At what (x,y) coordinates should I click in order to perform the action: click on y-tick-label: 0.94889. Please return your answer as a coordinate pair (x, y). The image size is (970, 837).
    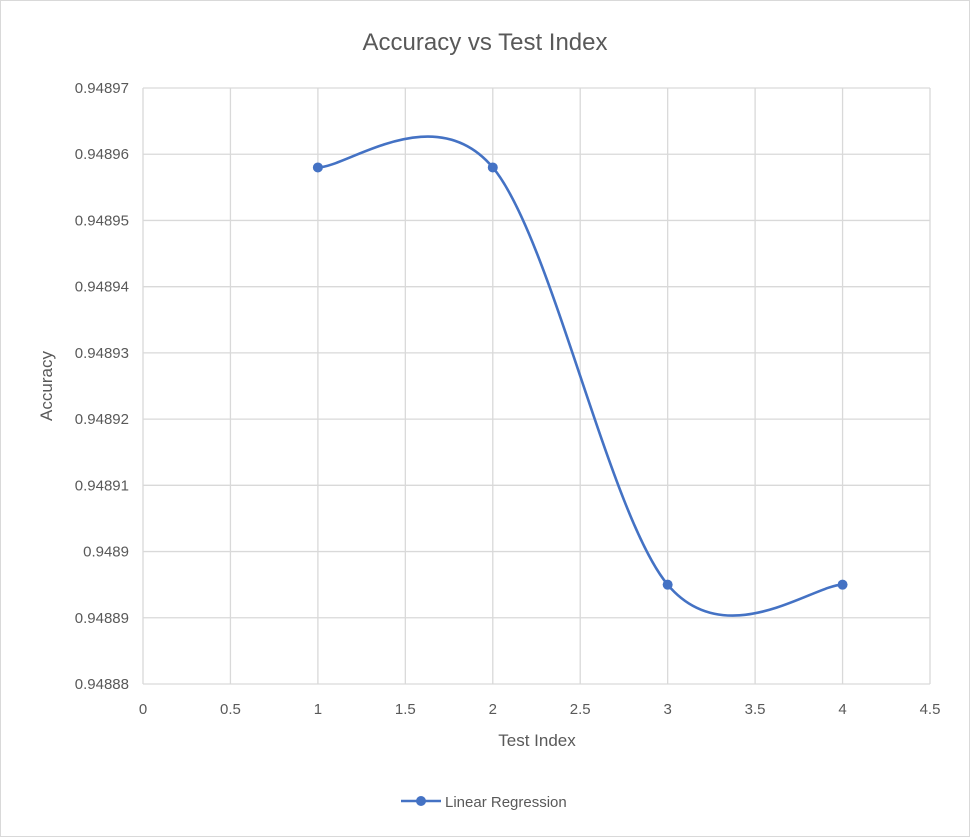
    Looking at the image, I should click on (102, 618).